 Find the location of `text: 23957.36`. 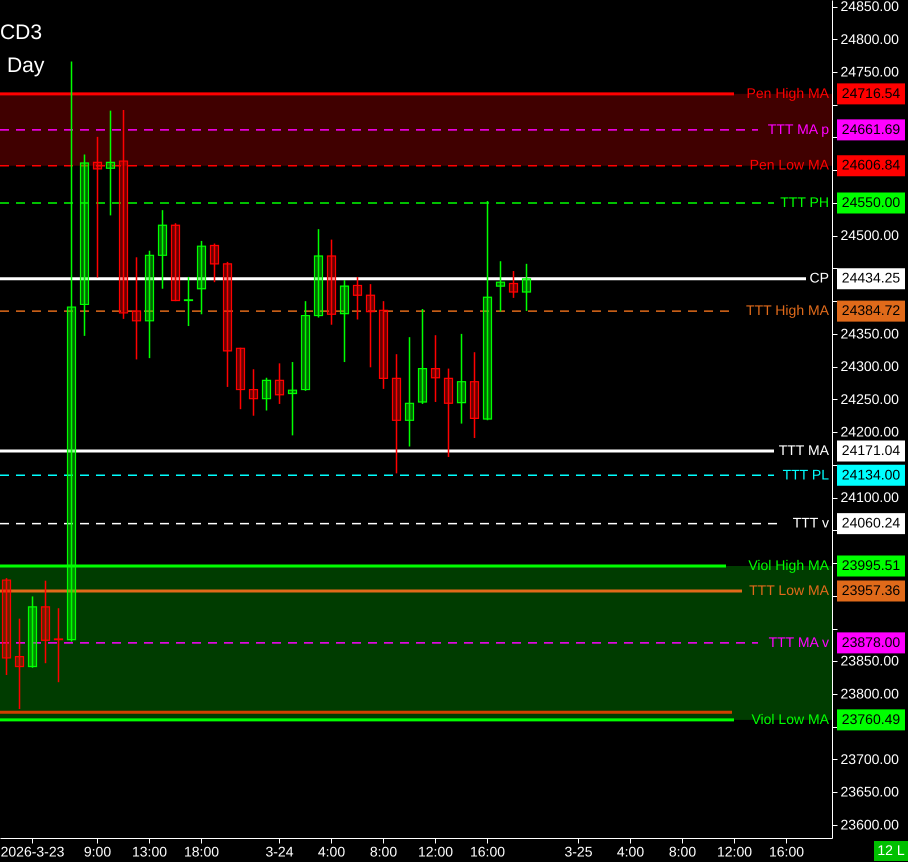

text: 23957.36 is located at coordinates (871, 590).